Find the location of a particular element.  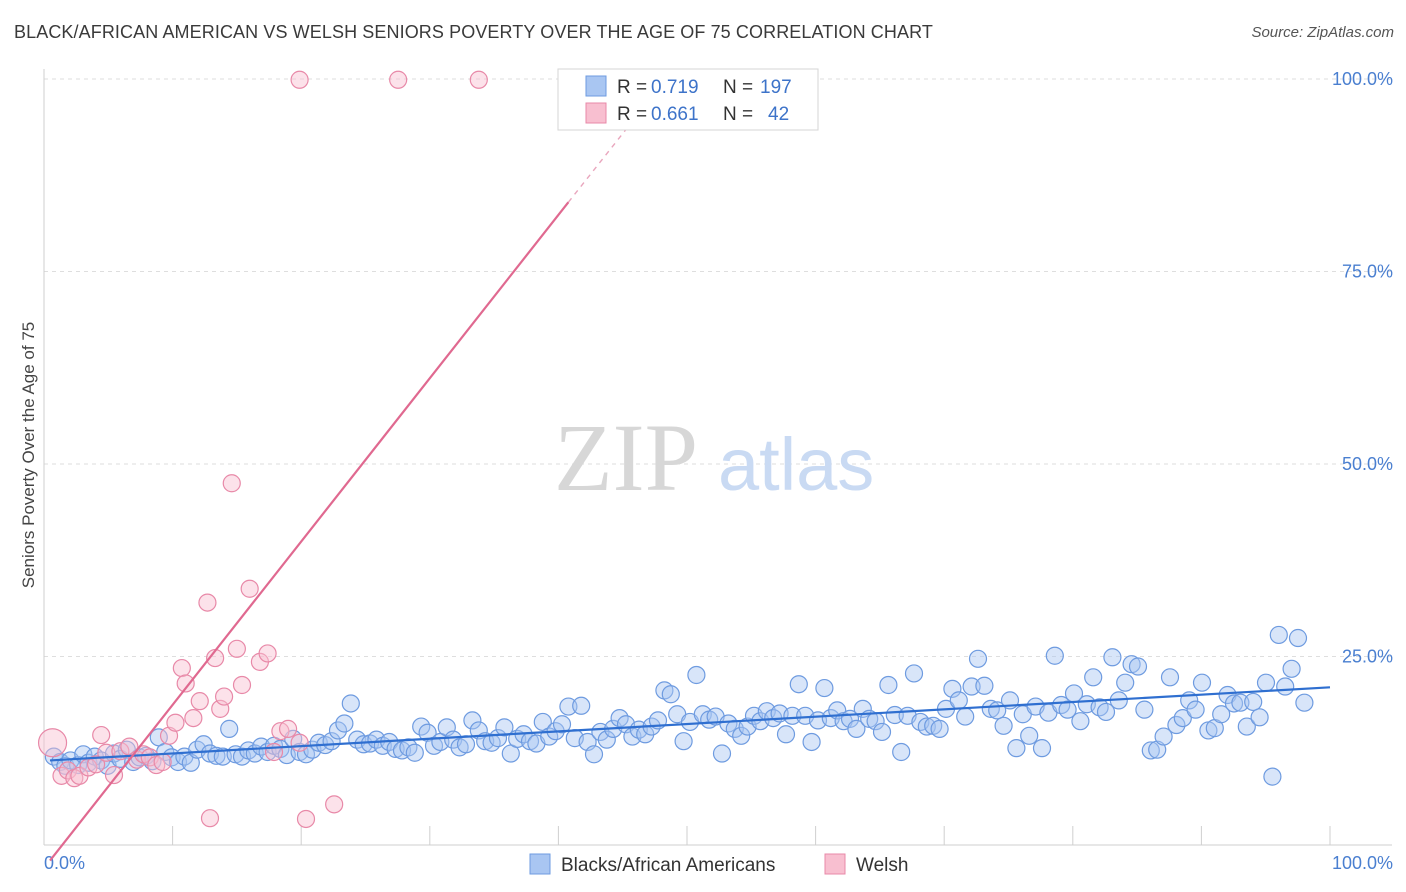

y-axis-label: Seniors Poverty Over the Age of 75 is located at coordinates (28, 455).